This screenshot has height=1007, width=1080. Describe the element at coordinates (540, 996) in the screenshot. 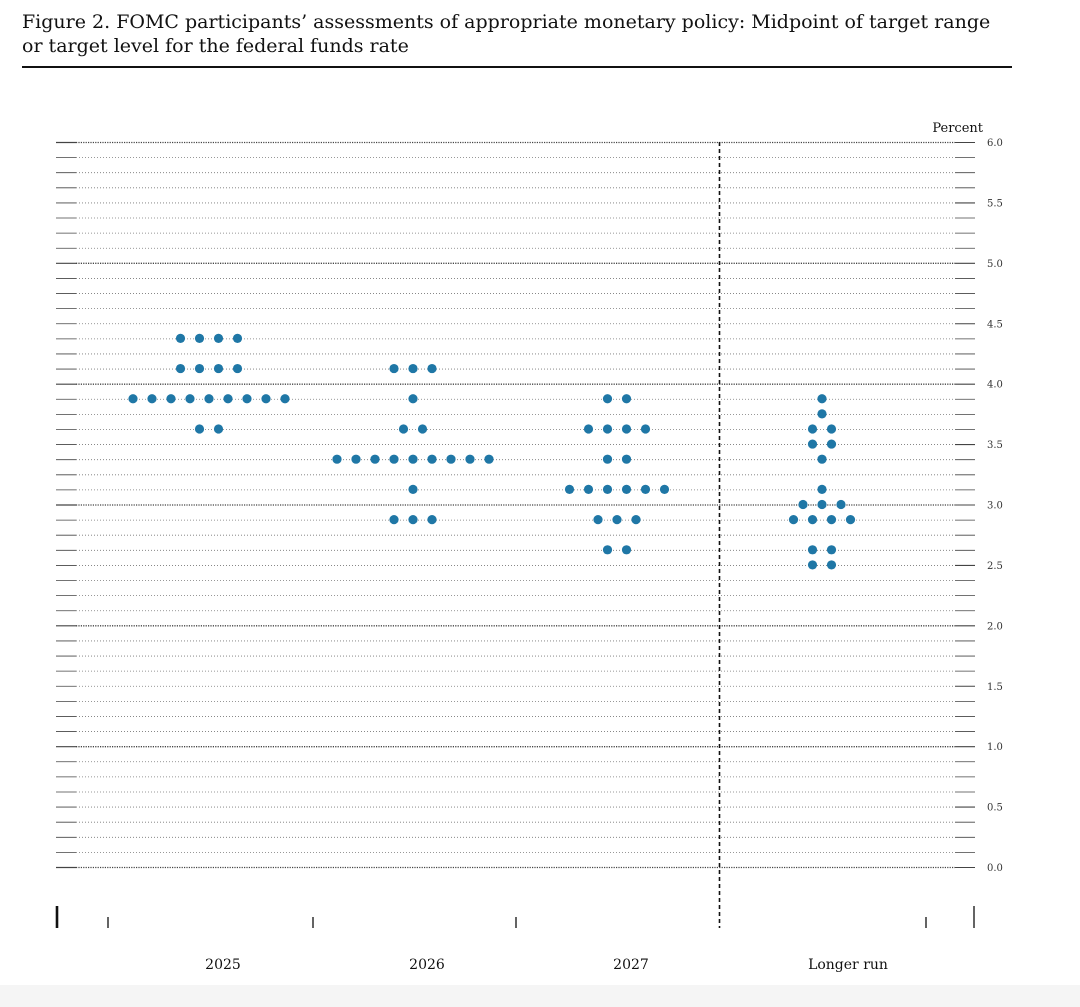

I see `bottom-band` at that location.